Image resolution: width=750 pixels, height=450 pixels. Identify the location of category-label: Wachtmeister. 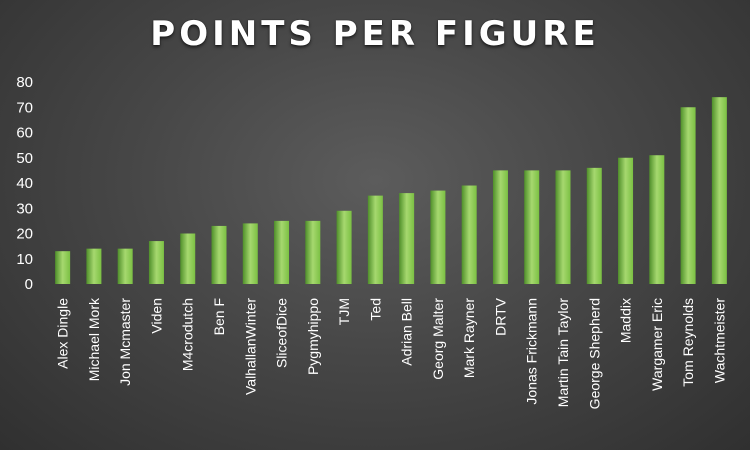
(719, 340).